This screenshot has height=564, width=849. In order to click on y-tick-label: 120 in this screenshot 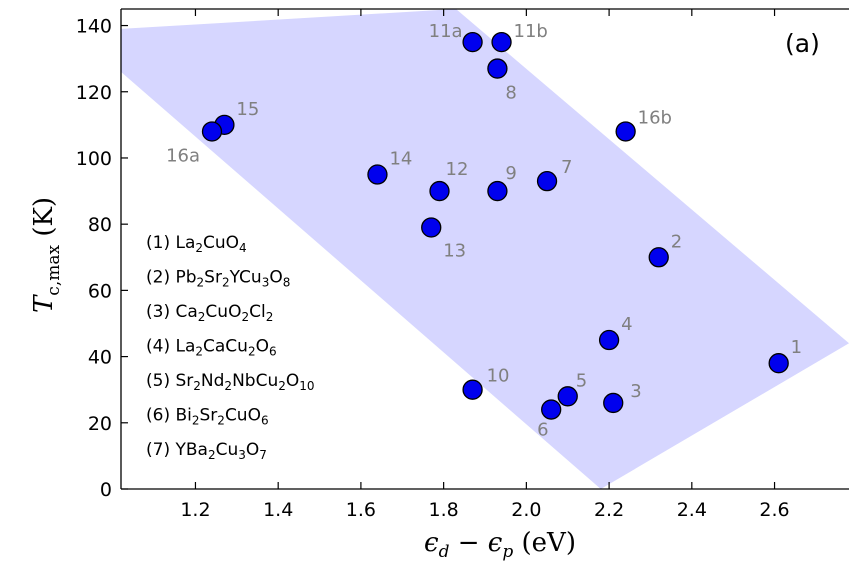, I will do `click(94, 93)`.